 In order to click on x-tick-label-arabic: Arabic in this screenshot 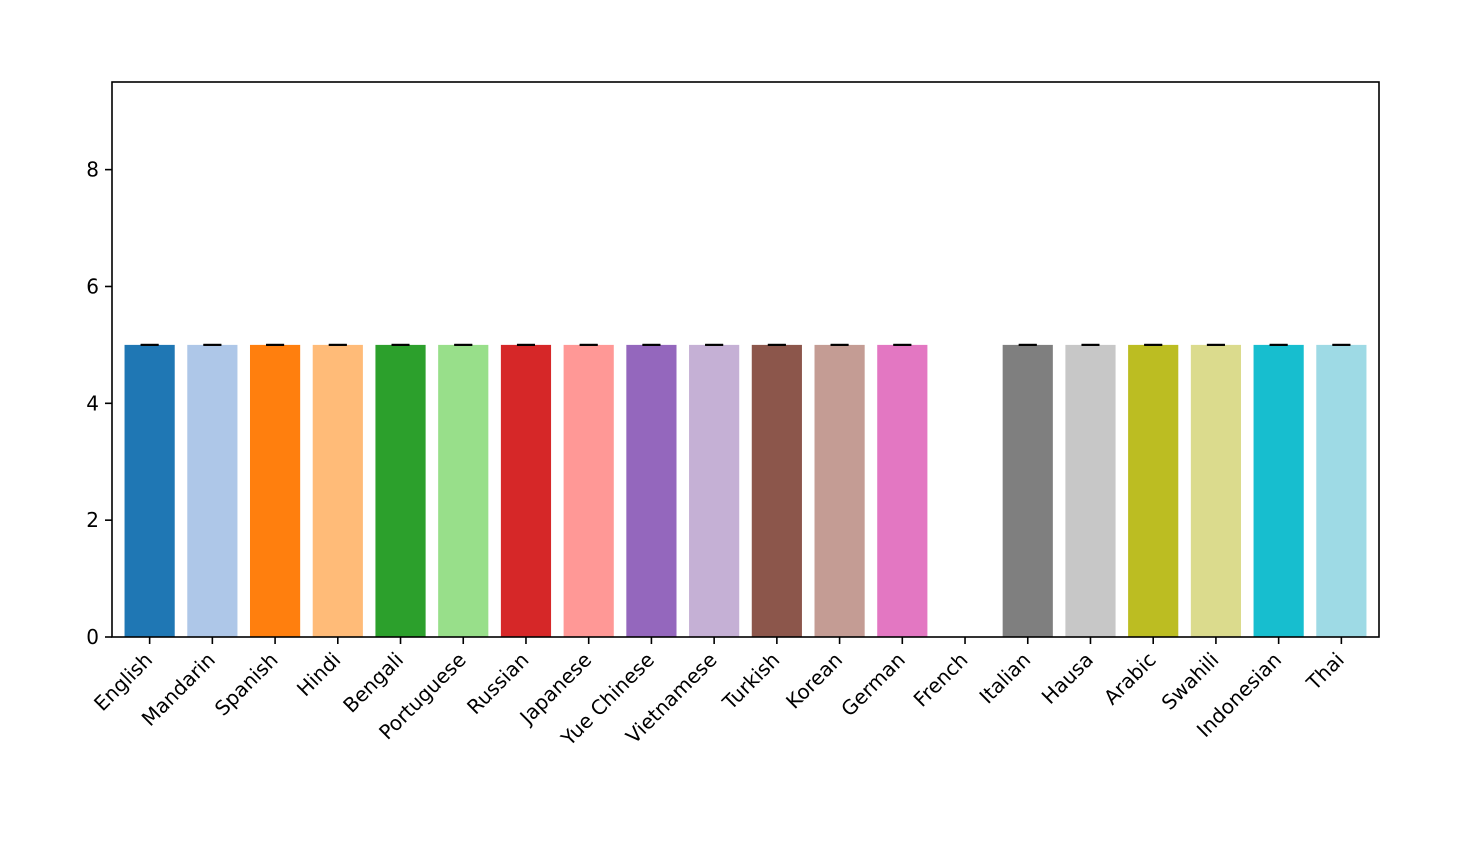, I will do `click(1130, 679)`.